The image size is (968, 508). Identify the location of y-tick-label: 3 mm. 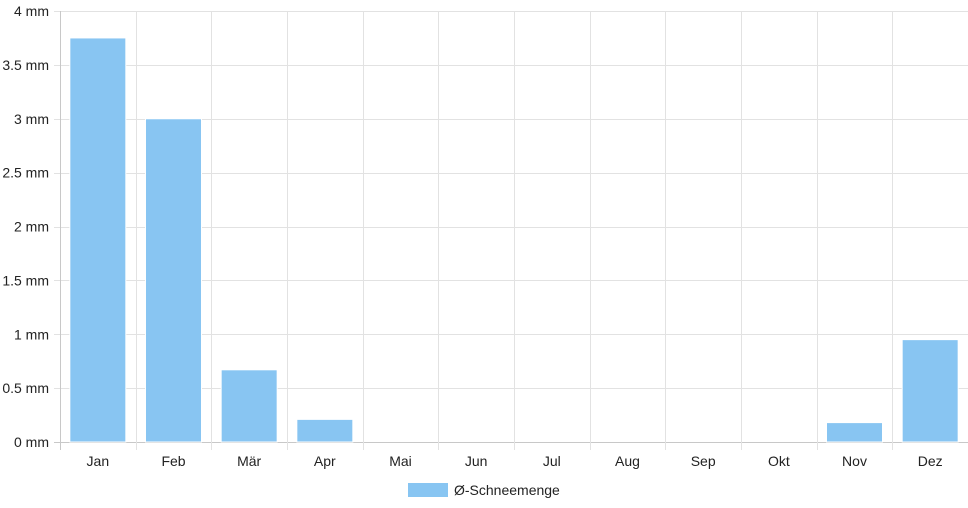
(31, 119).